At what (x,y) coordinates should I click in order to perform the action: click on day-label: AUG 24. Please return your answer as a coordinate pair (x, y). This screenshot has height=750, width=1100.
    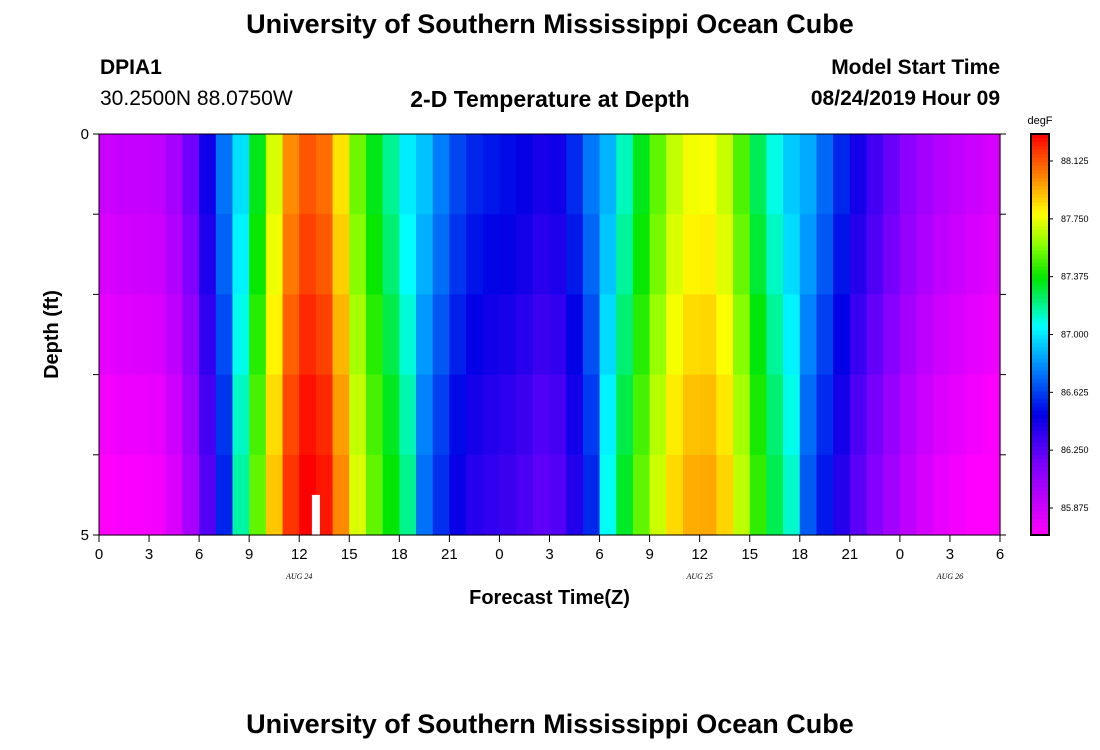
    Looking at the image, I should click on (298, 576).